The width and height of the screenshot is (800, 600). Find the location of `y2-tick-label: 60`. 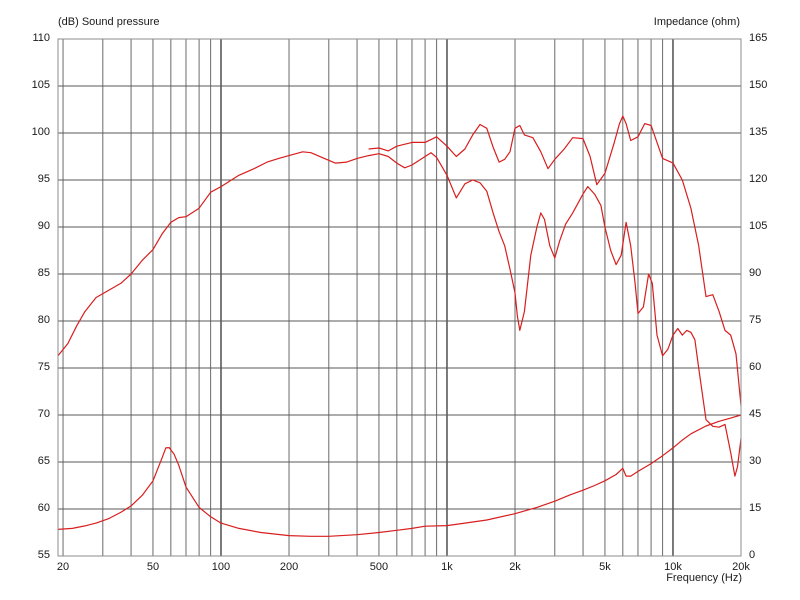

y2-tick-label: 60 is located at coordinates (755, 367).